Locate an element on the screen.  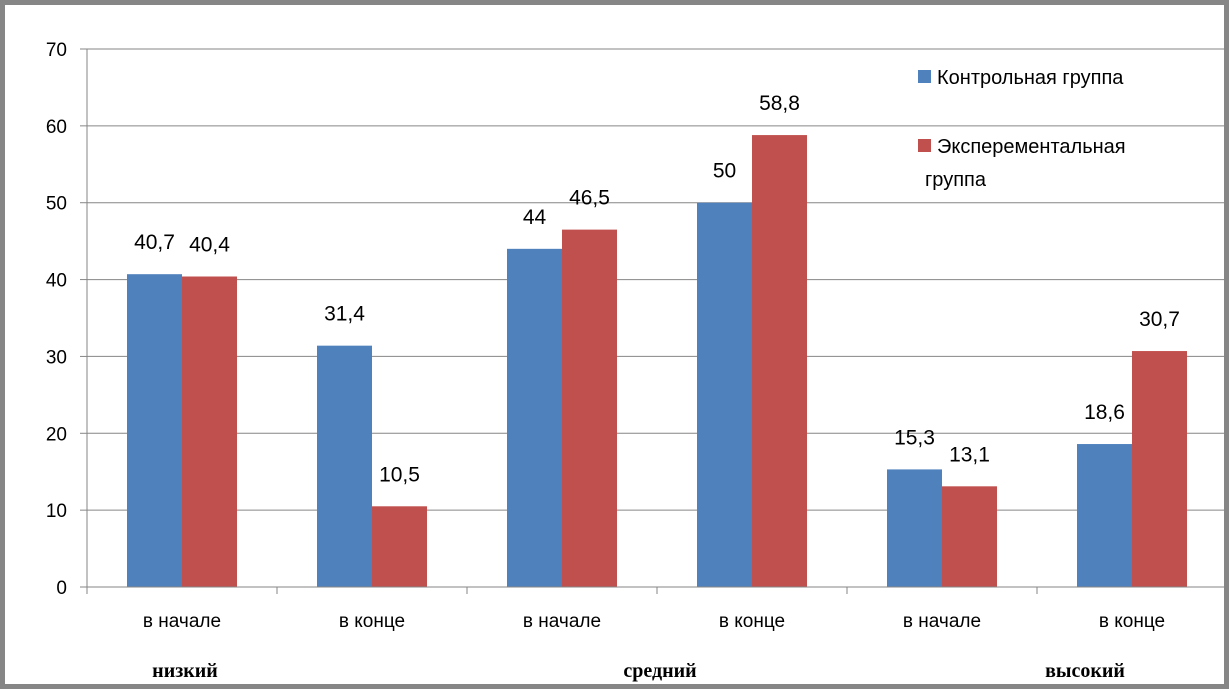
data-label: 18,6 is located at coordinates (1104, 412).